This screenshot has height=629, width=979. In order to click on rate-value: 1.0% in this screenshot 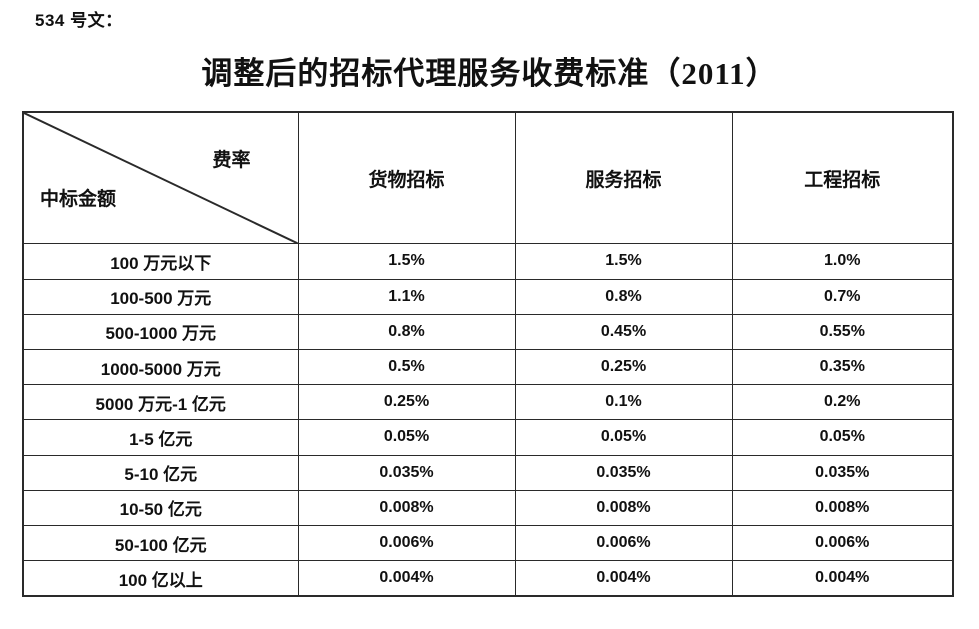, I will do `click(842, 261)`.